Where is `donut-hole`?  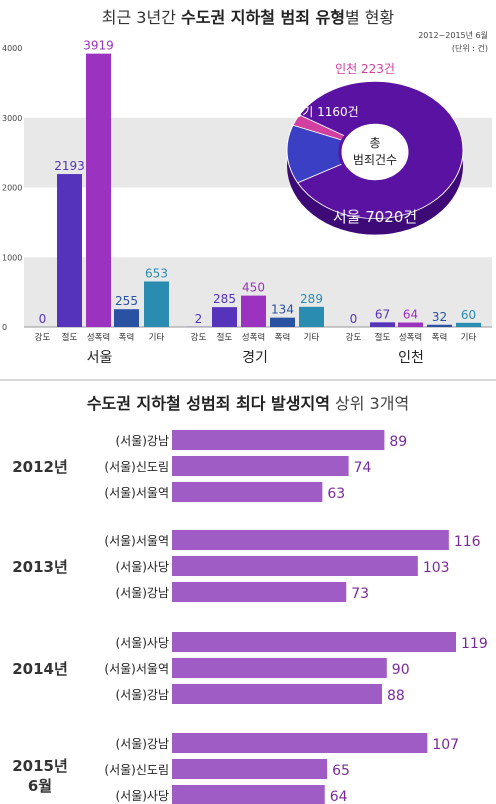
donut-hole is located at coordinates (375, 152).